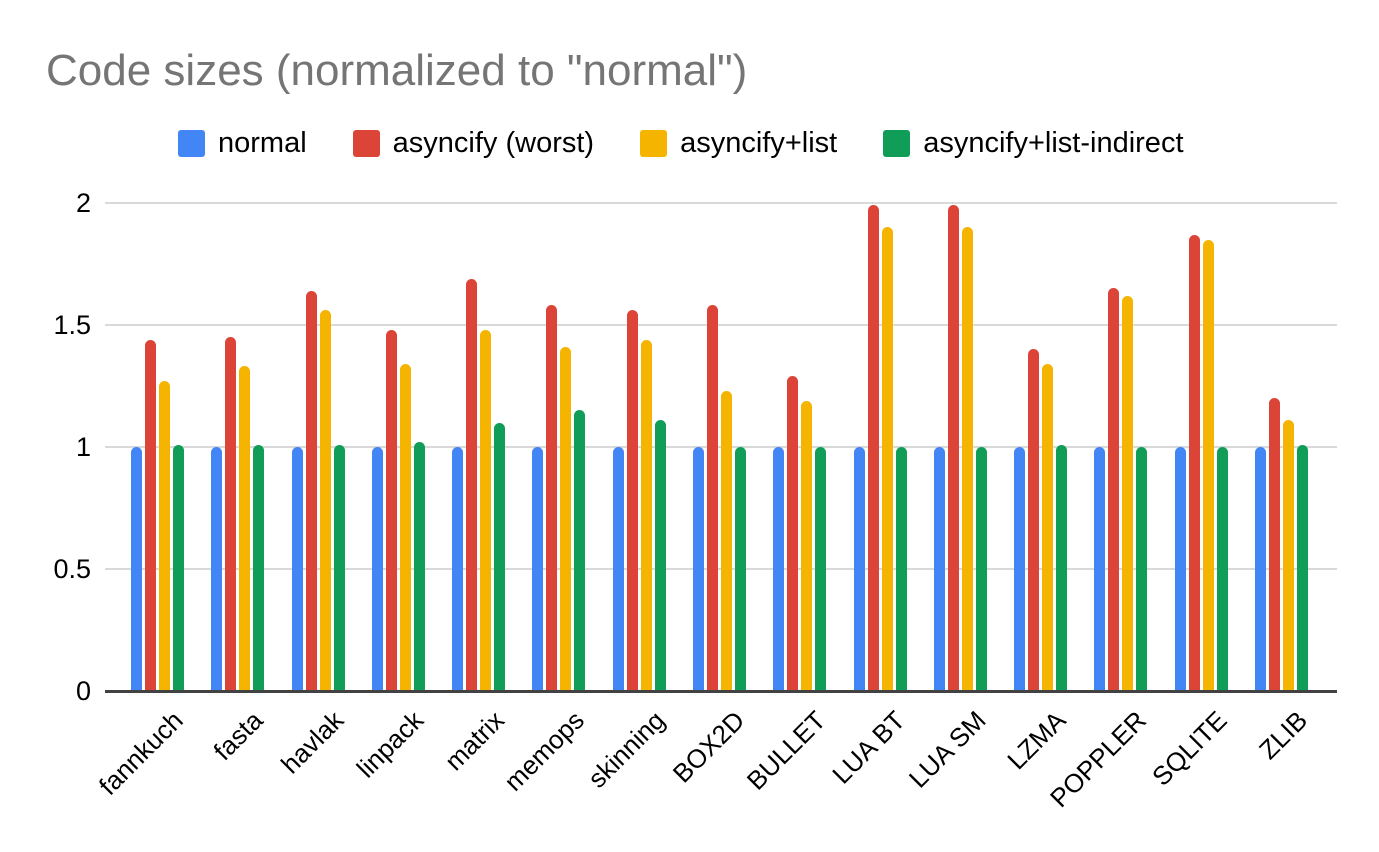 This screenshot has width=1379, height=852. Describe the element at coordinates (626, 749) in the screenshot. I see `x-tick-label: skinning` at that location.